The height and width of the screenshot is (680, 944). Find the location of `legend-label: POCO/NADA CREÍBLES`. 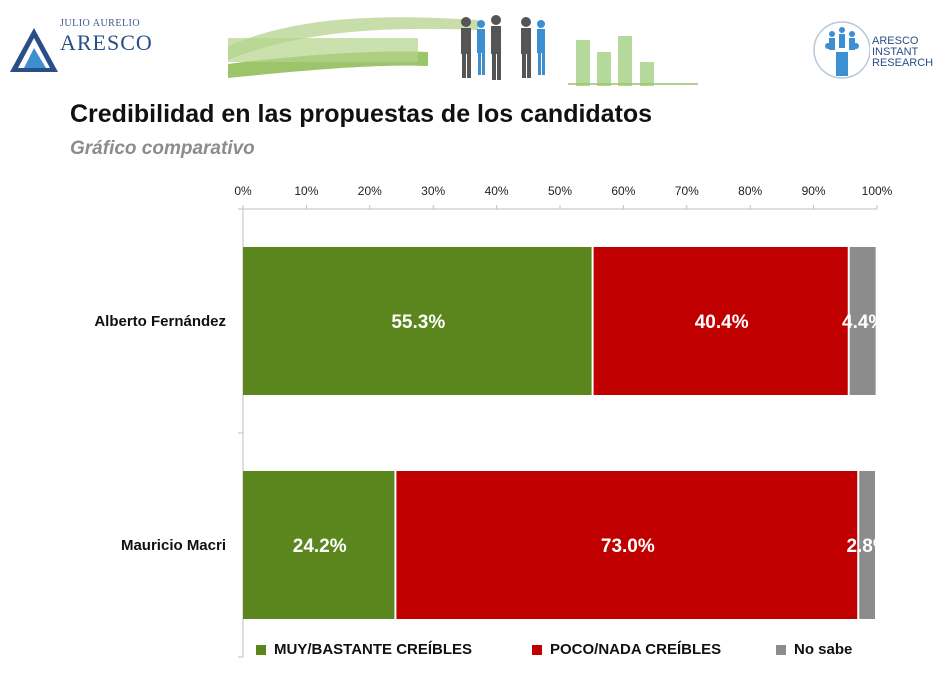

legend-label: POCO/NADA CREÍBLES is located at coordinates (636, 649).